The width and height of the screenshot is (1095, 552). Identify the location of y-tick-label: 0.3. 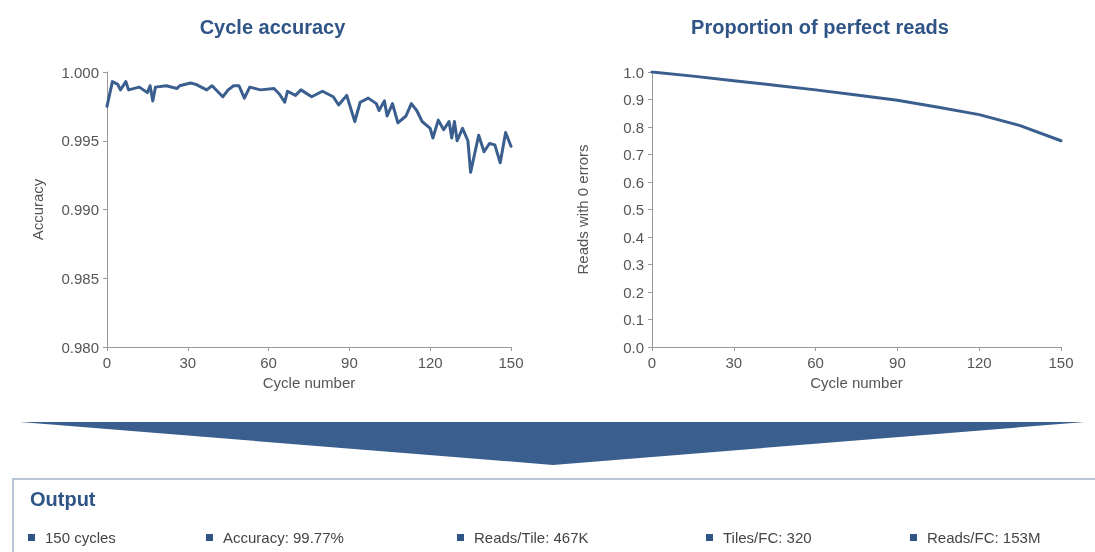
(633, 264).